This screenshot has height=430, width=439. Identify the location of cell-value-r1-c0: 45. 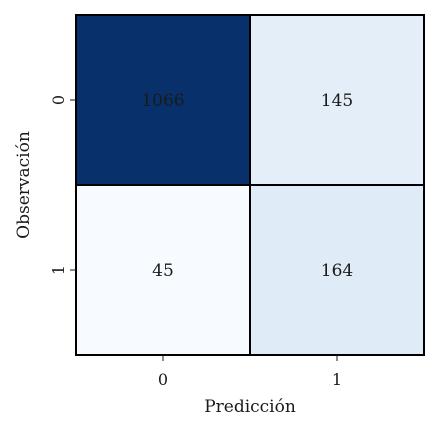
(163, 271).